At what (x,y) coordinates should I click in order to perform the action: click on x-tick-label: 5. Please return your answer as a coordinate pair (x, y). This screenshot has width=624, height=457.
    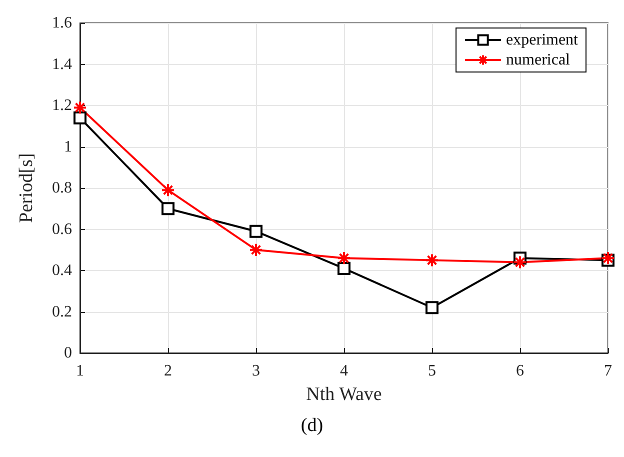
    Looking at the image, I should click on (432, 371).